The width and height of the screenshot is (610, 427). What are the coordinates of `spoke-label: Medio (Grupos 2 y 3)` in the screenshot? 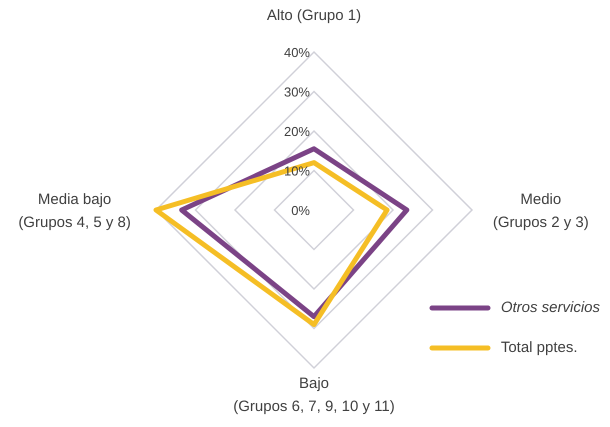 It's located at (540, 211).